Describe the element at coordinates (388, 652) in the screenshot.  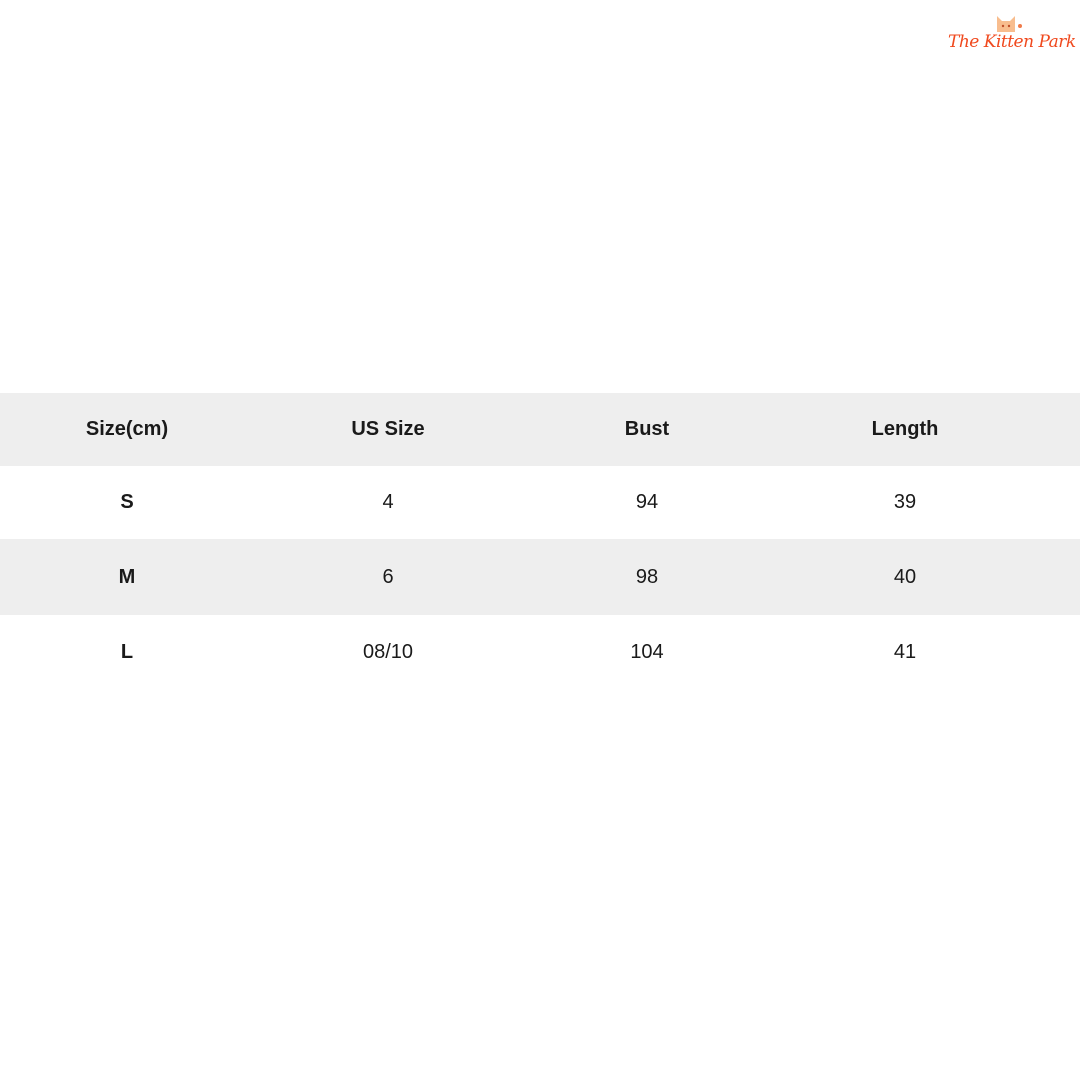
I see `cell-us-size: 08/10` at that location.